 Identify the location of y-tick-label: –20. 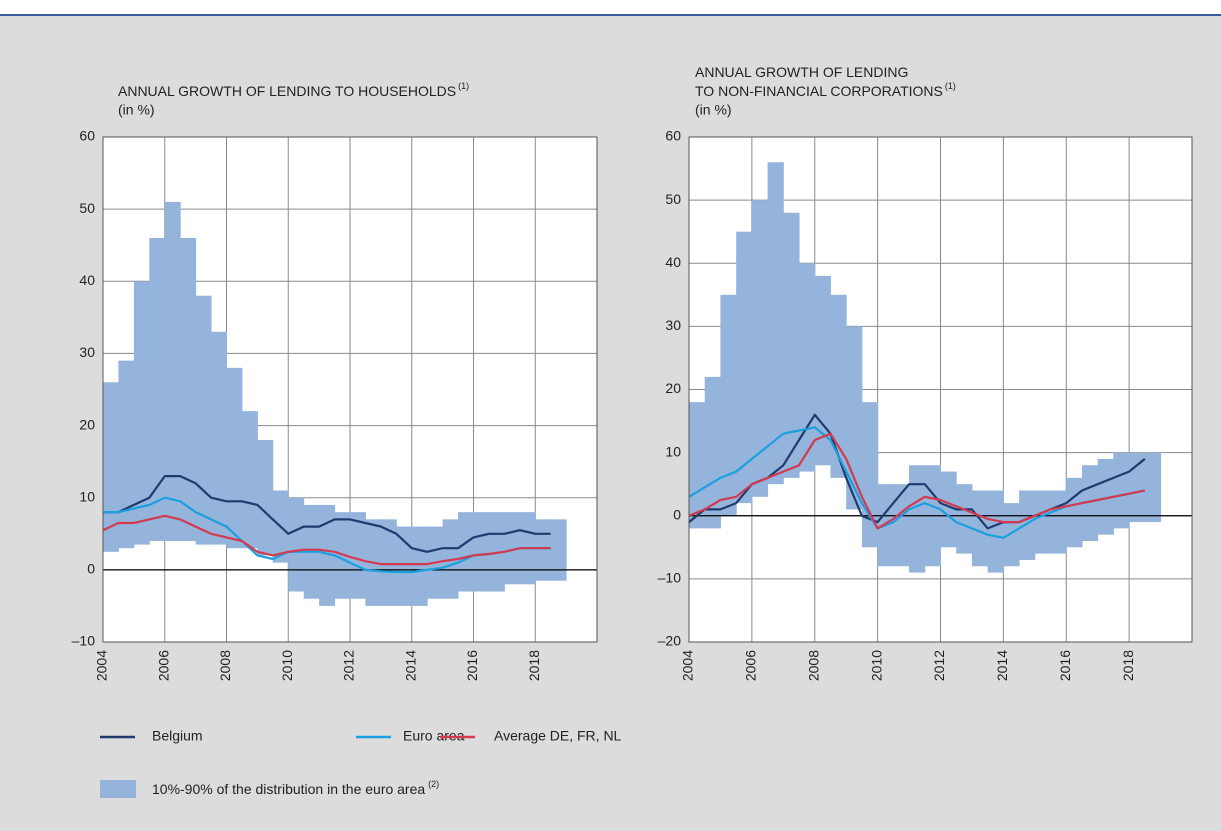
(670, 641).